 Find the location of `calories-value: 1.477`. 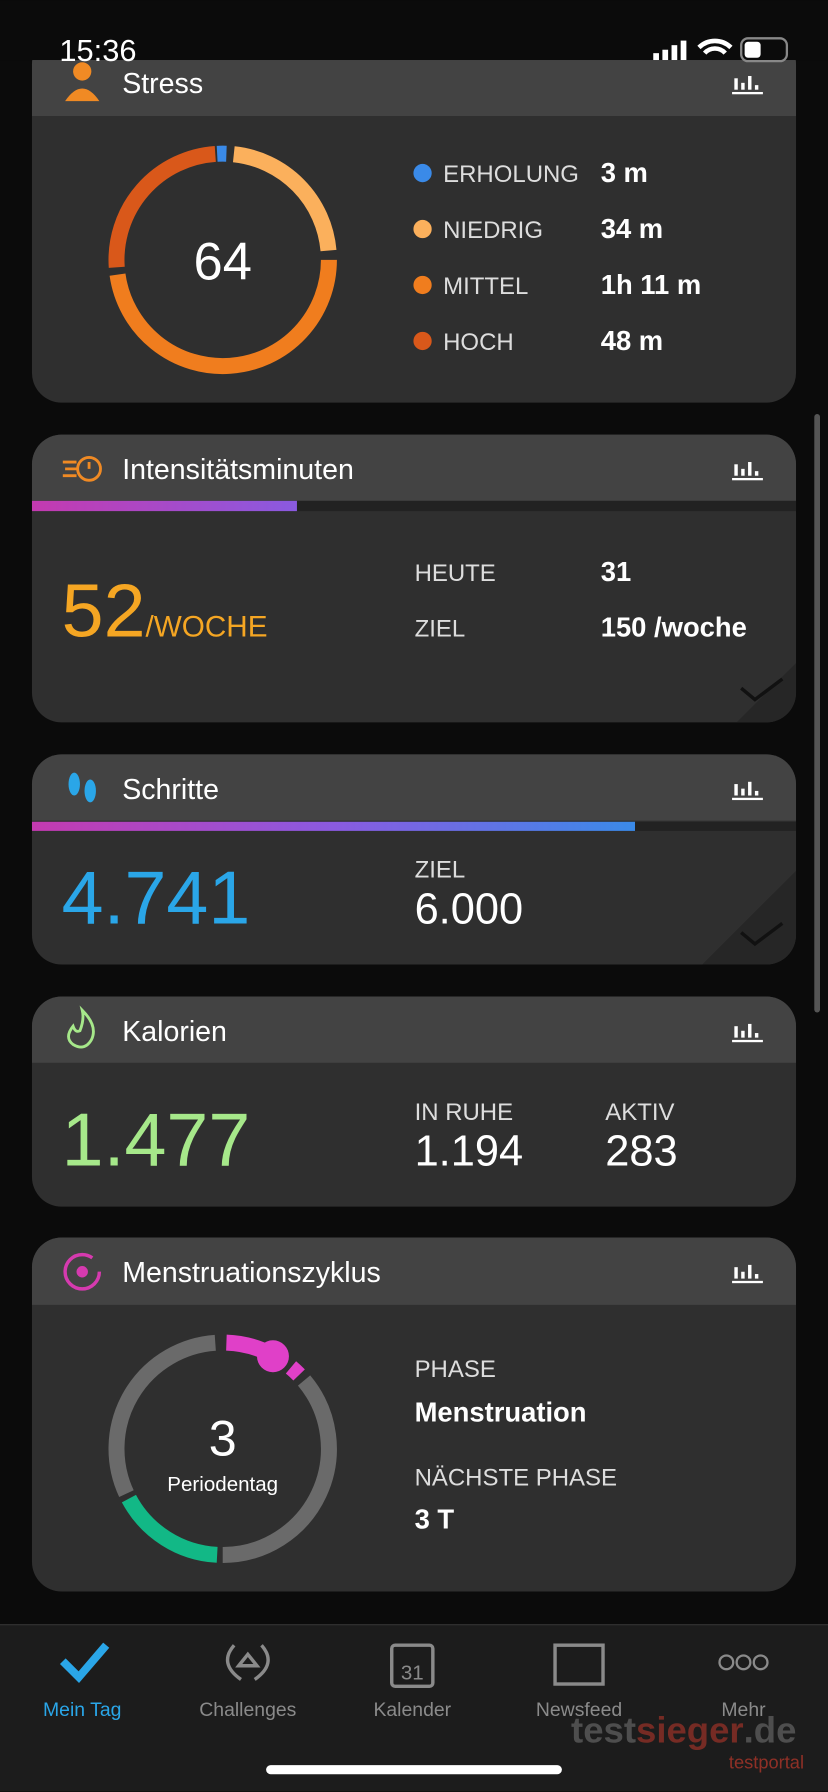

calories-value: 1.477 is located at coordinates (156, 1140).